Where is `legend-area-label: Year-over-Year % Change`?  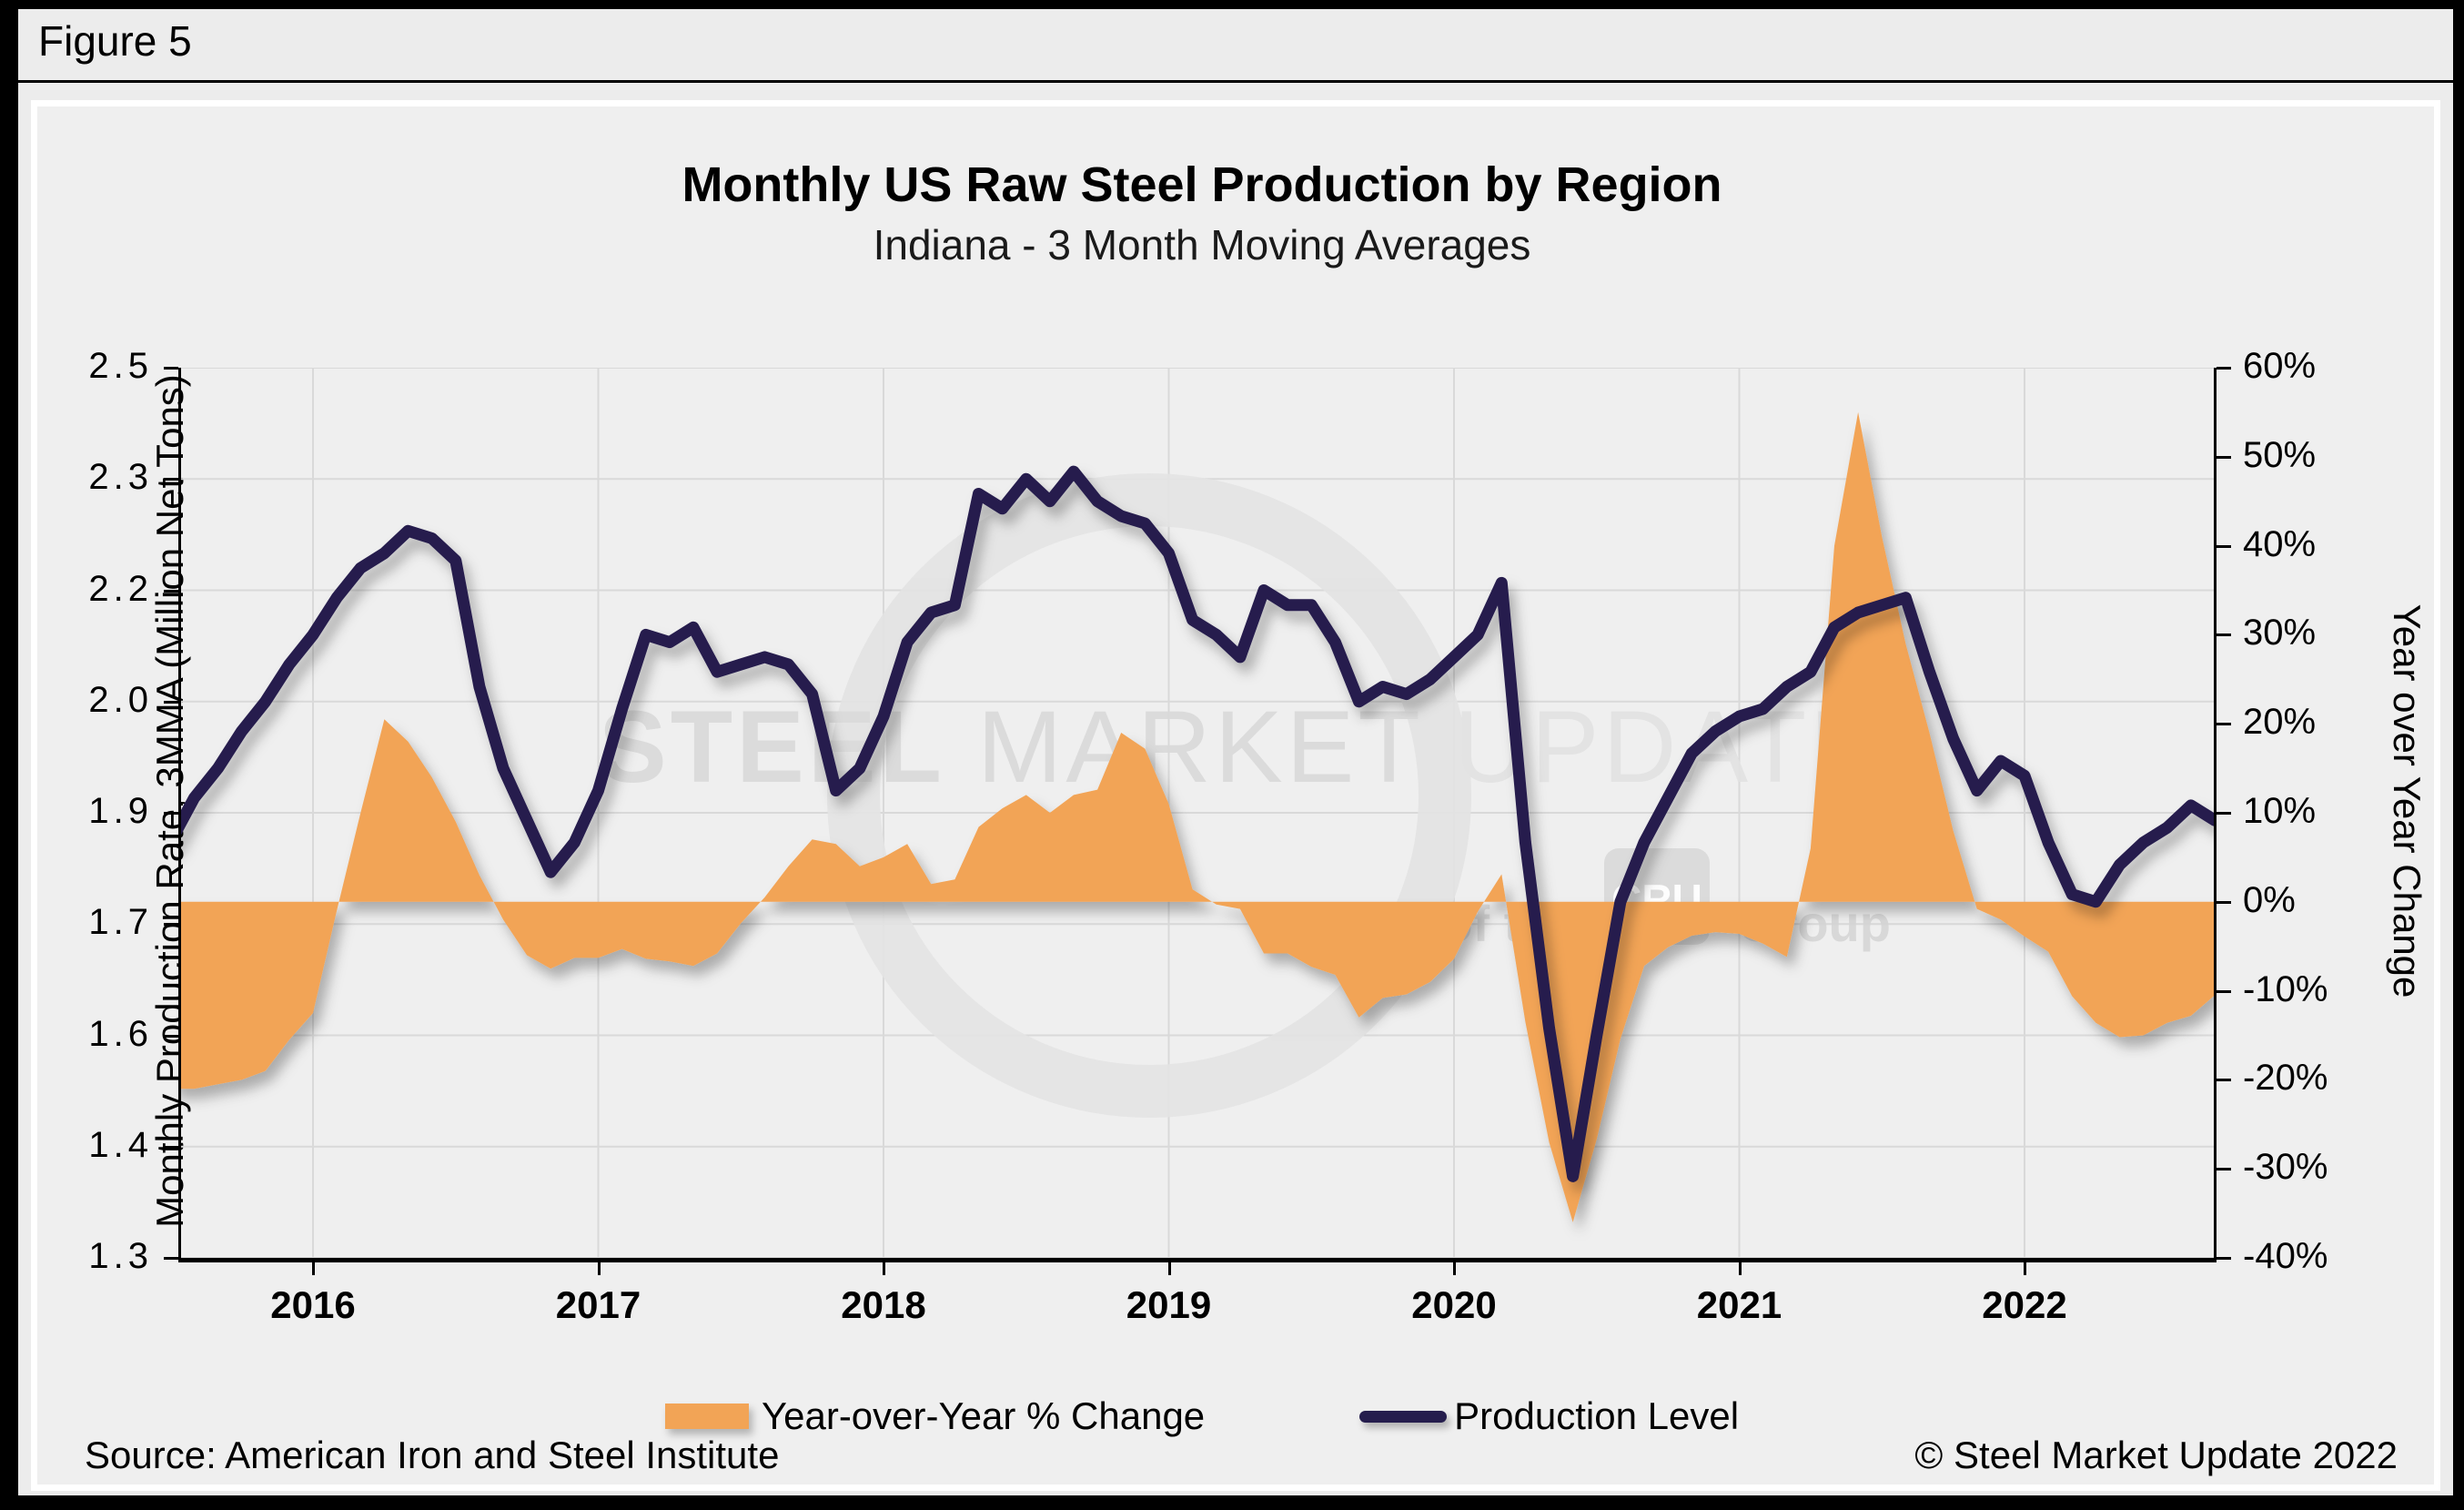 legend-area-label: Year-over-Year % Change is located at coordinates (984, 1415).